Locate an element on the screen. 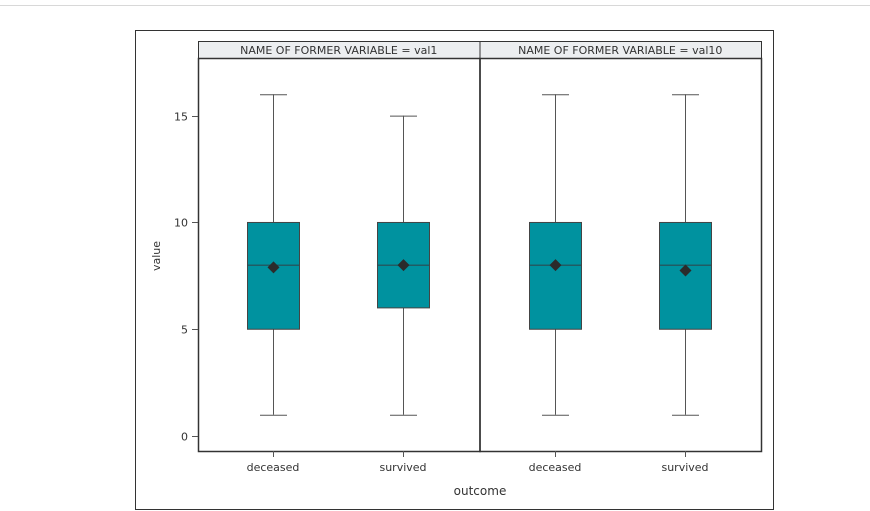 The image size is (870, 511). y-axis-label: value is located at coordinates (156, 256).